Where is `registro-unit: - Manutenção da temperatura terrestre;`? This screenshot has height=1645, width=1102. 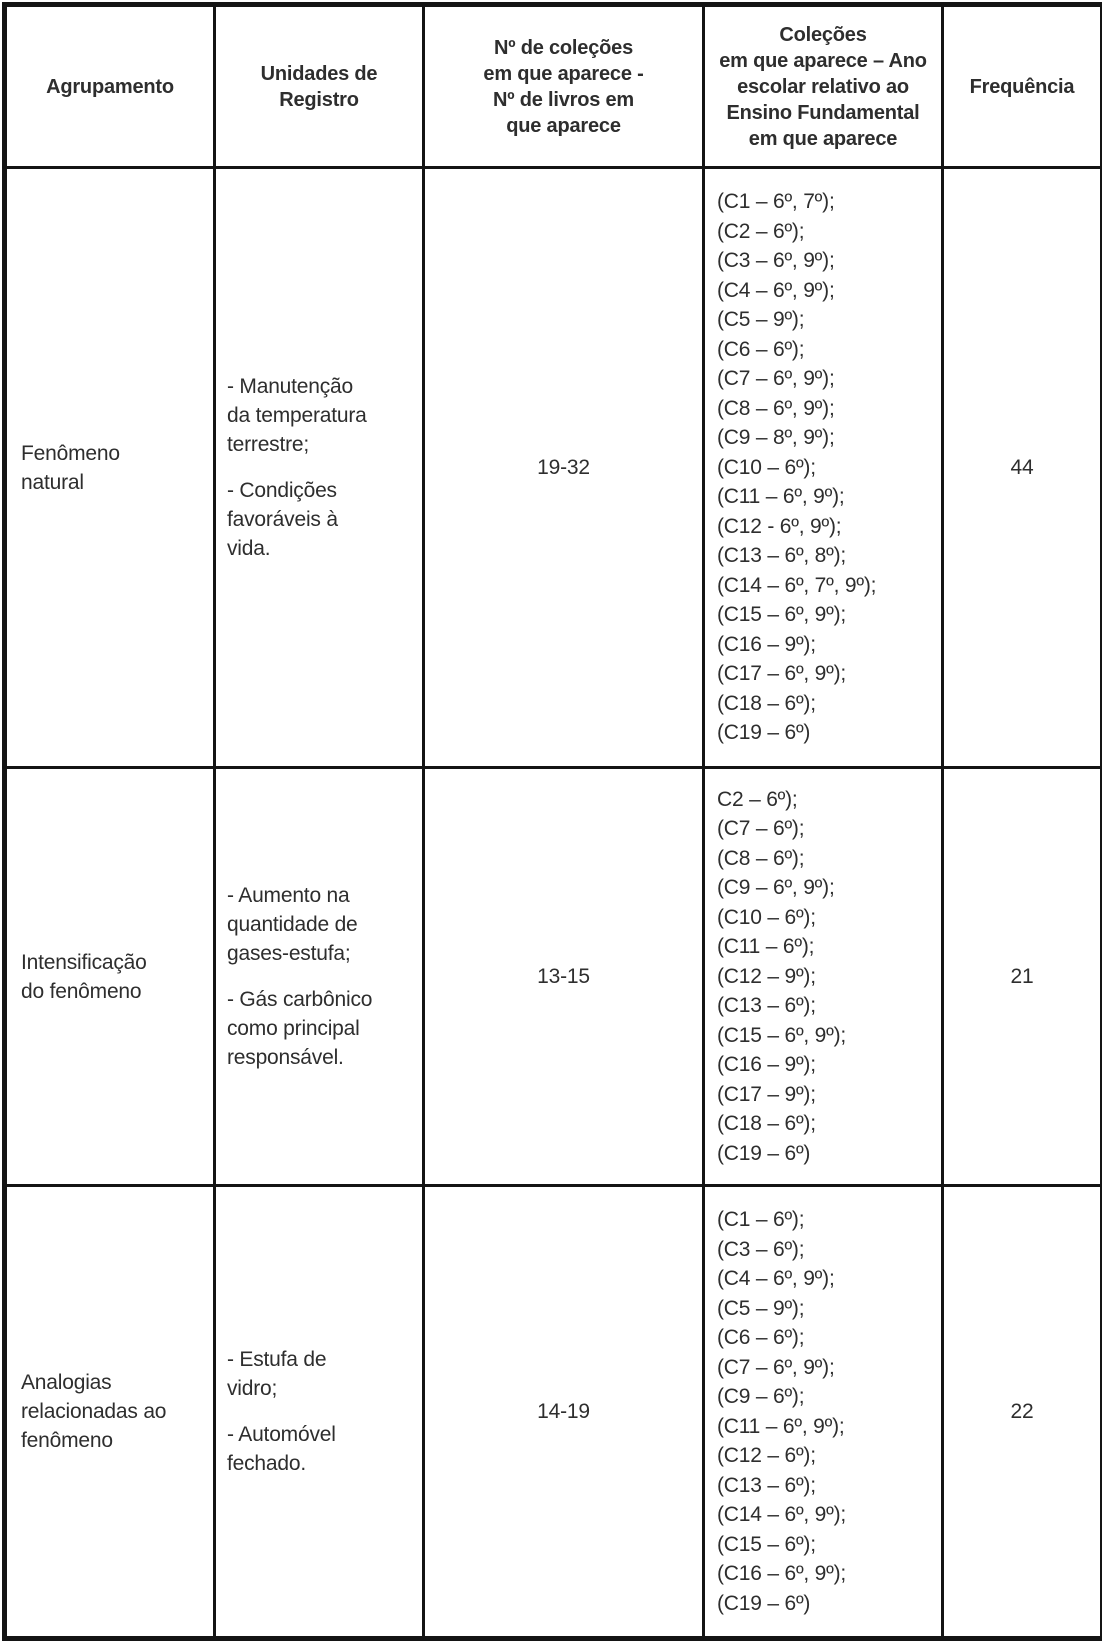
registro-unit: - Manutenção da temperatura terrestre; is located at coordinates (297, 415).